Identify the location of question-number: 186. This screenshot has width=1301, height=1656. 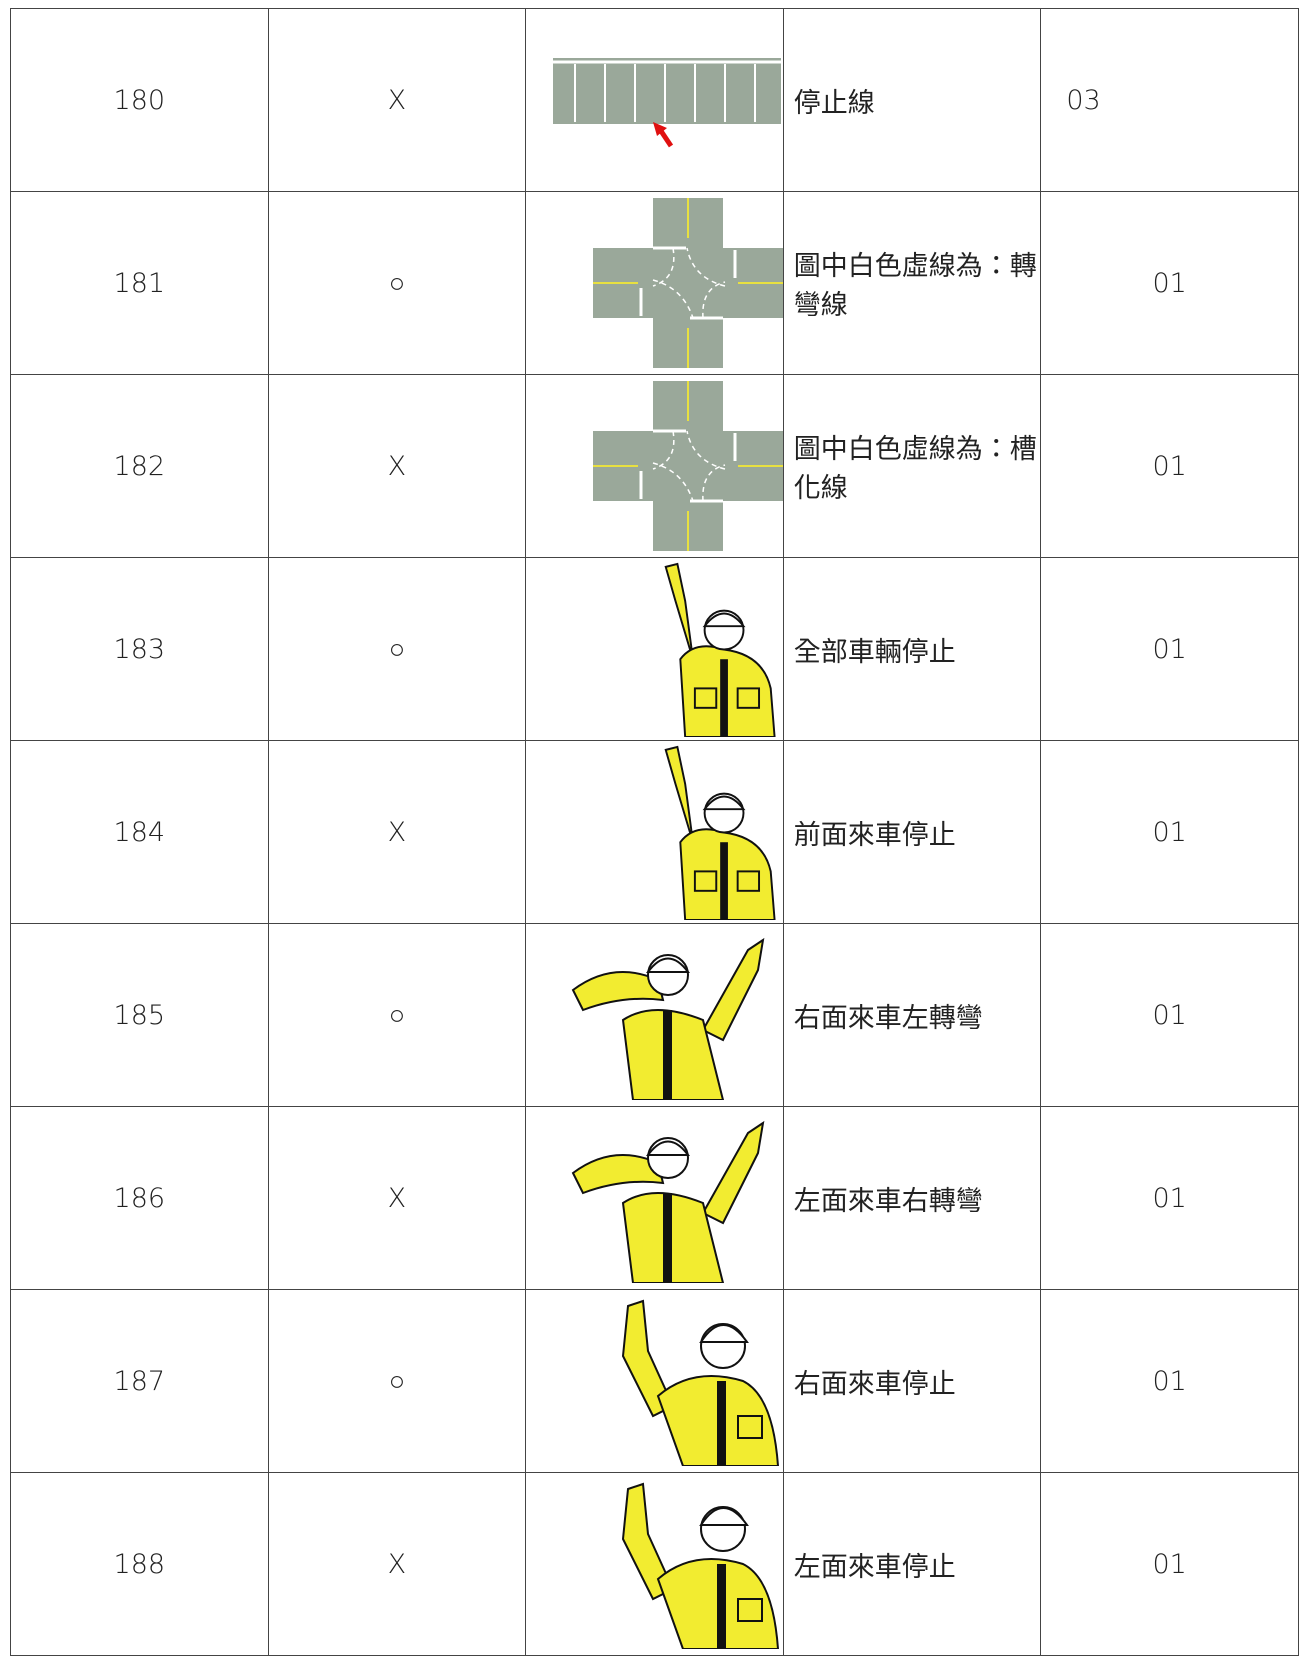
(139, 1198).